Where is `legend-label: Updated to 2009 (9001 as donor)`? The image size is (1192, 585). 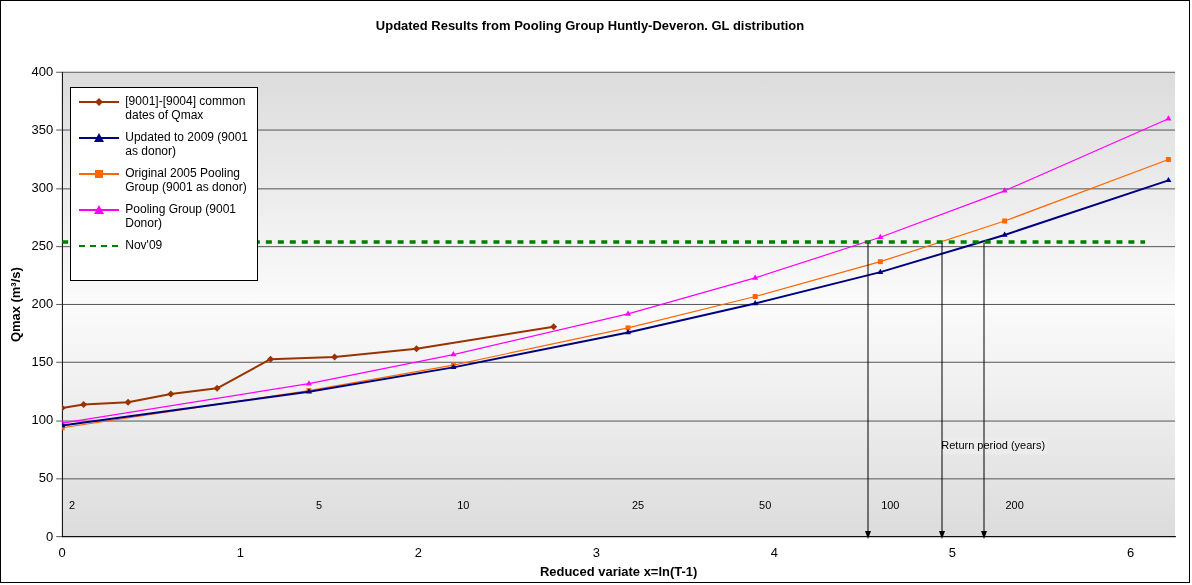
legend-label: Updated to 2009 (9001 as donor) is located at coordinates (187, 143).